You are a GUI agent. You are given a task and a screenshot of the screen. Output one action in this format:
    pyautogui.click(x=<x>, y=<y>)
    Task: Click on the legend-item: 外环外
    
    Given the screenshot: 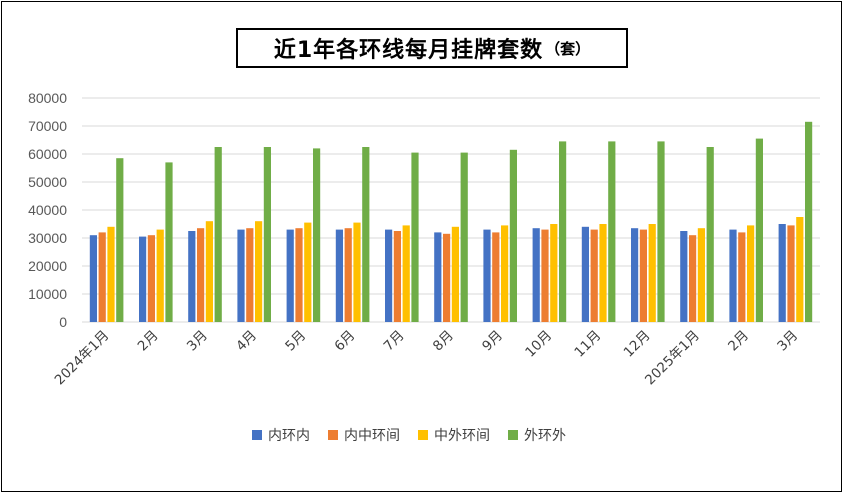 What is the action you would take?
    pyautogui.click(x=537, y=435)
    